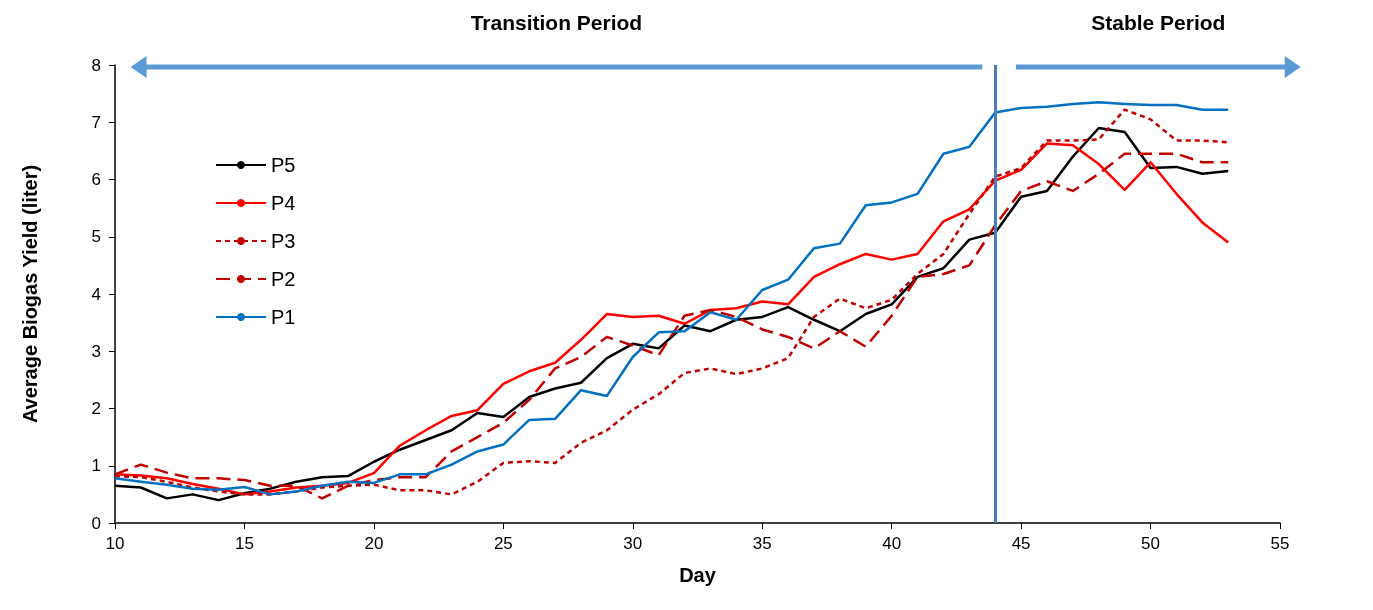  I want to click on y-tick-label: 1, so click(96, 466).